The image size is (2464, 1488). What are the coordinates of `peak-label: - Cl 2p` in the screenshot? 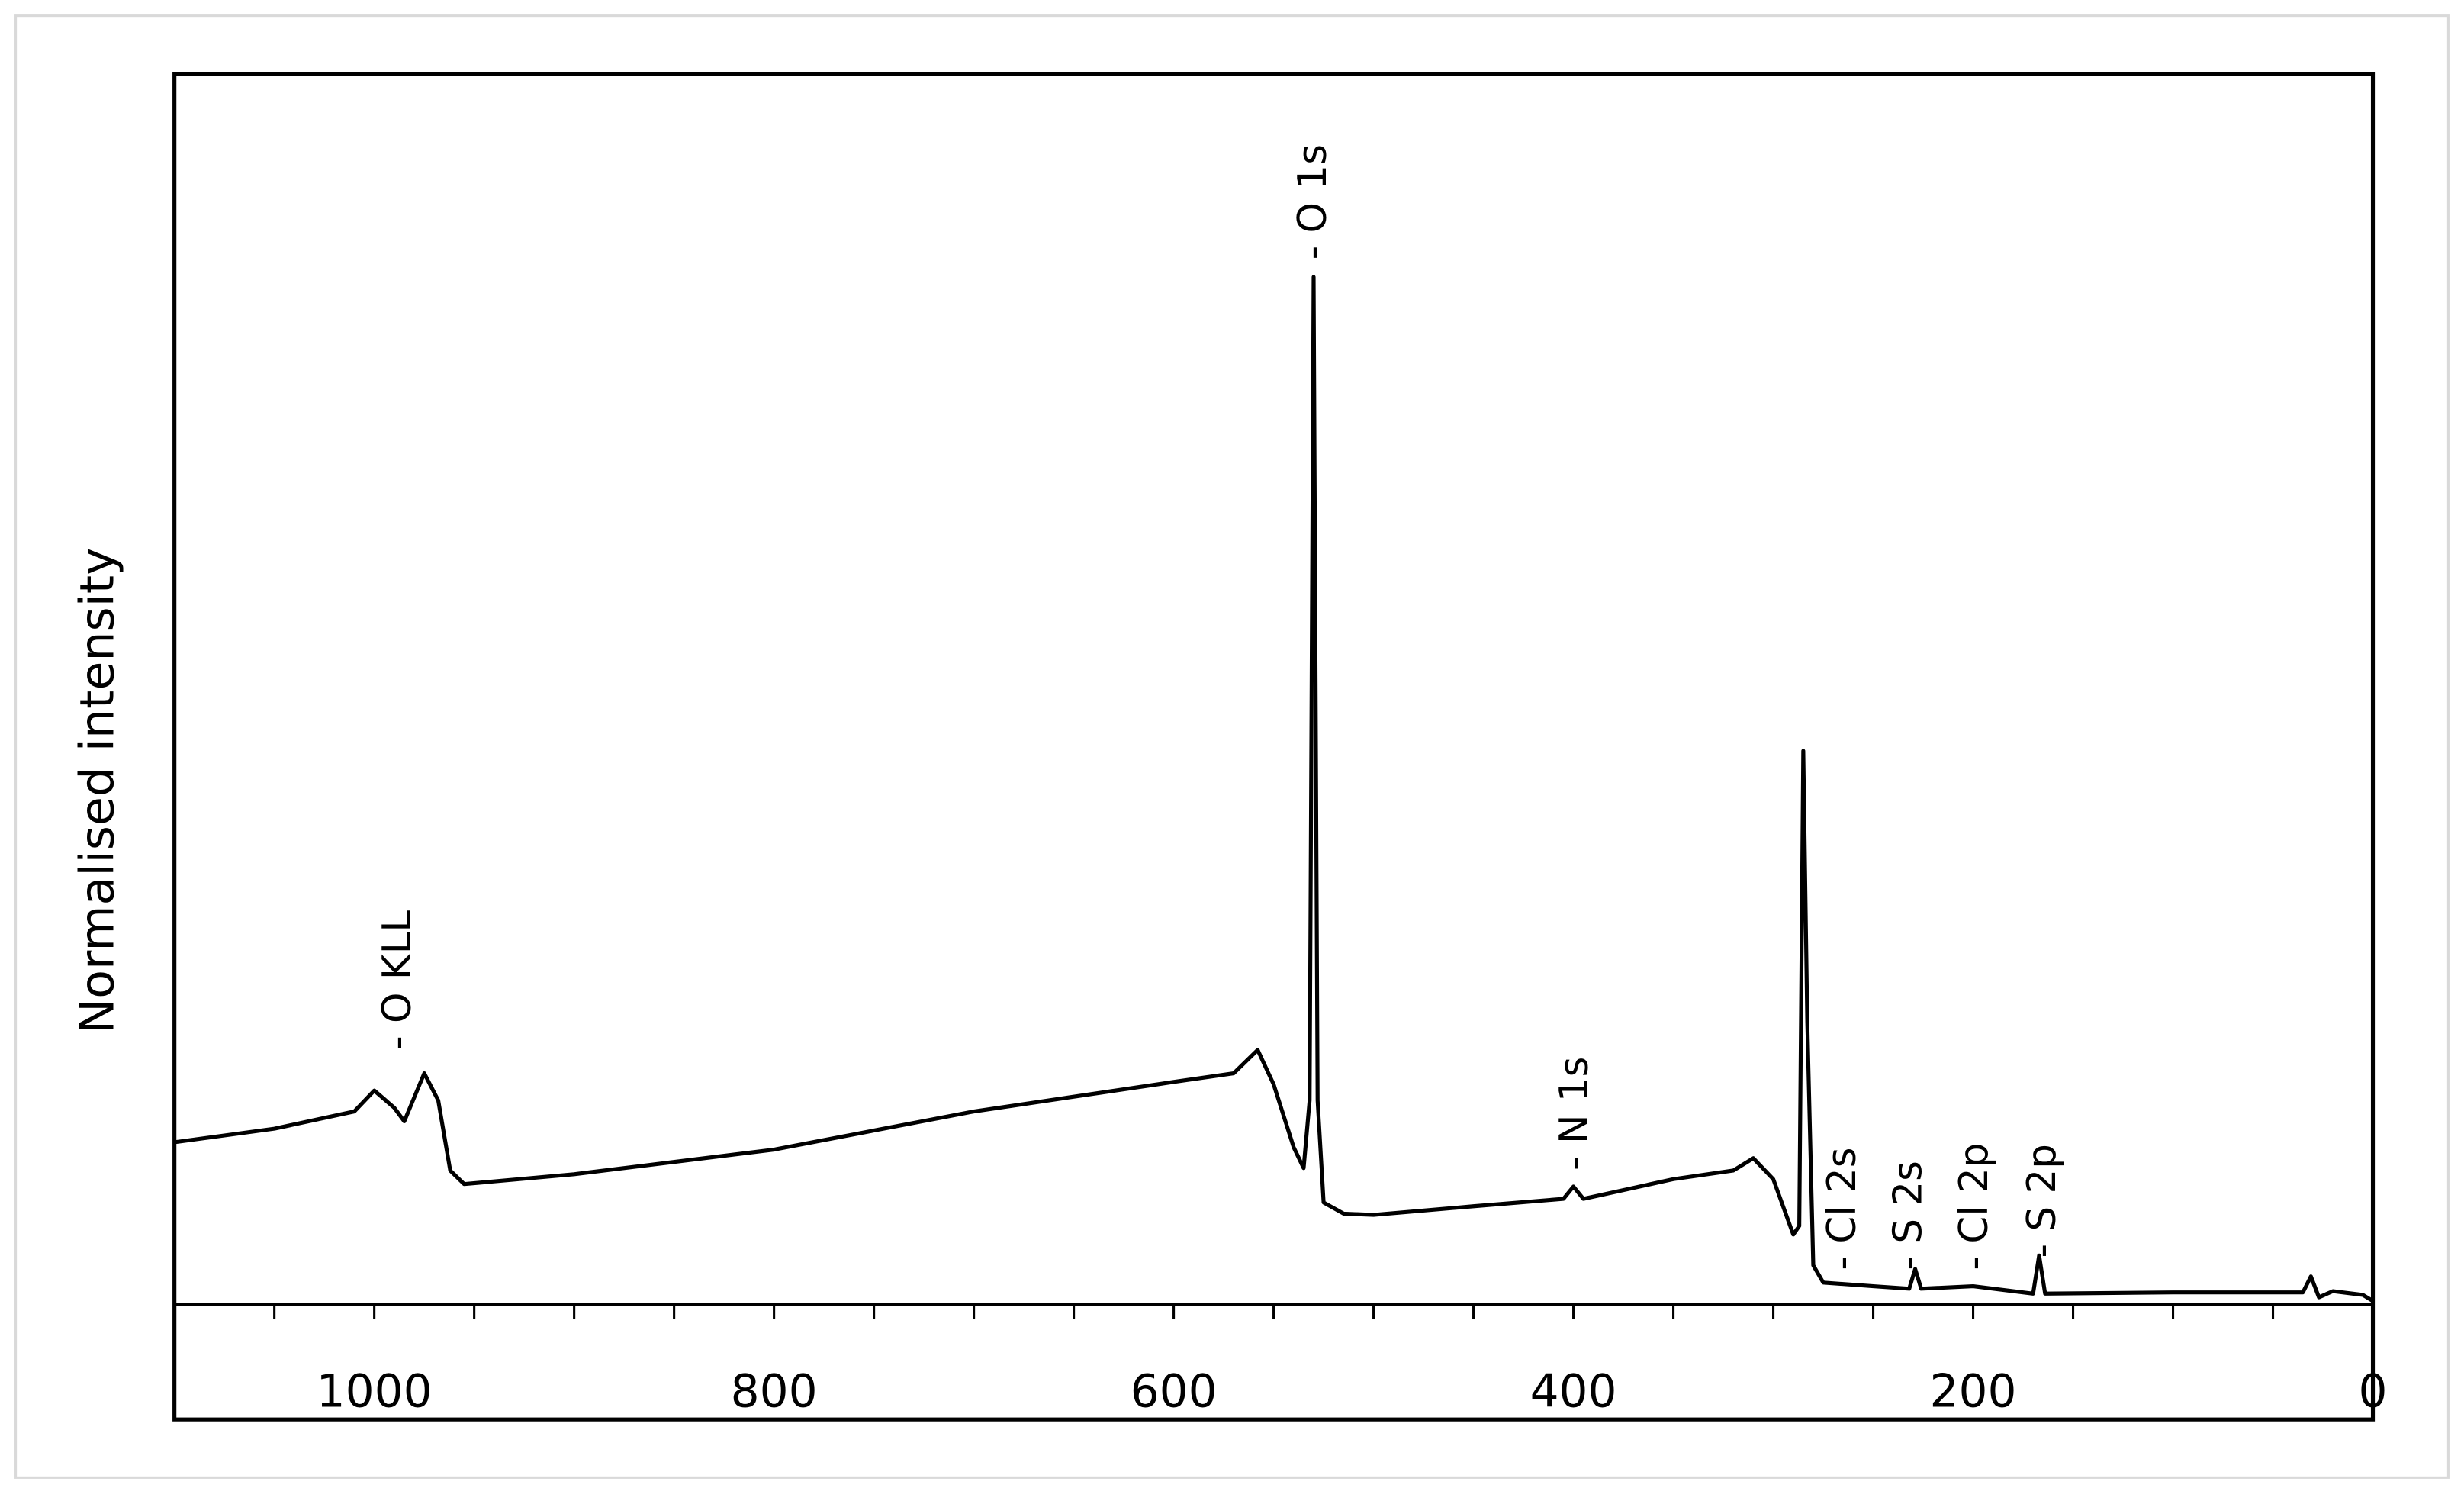 It's located at (1974, 1207).